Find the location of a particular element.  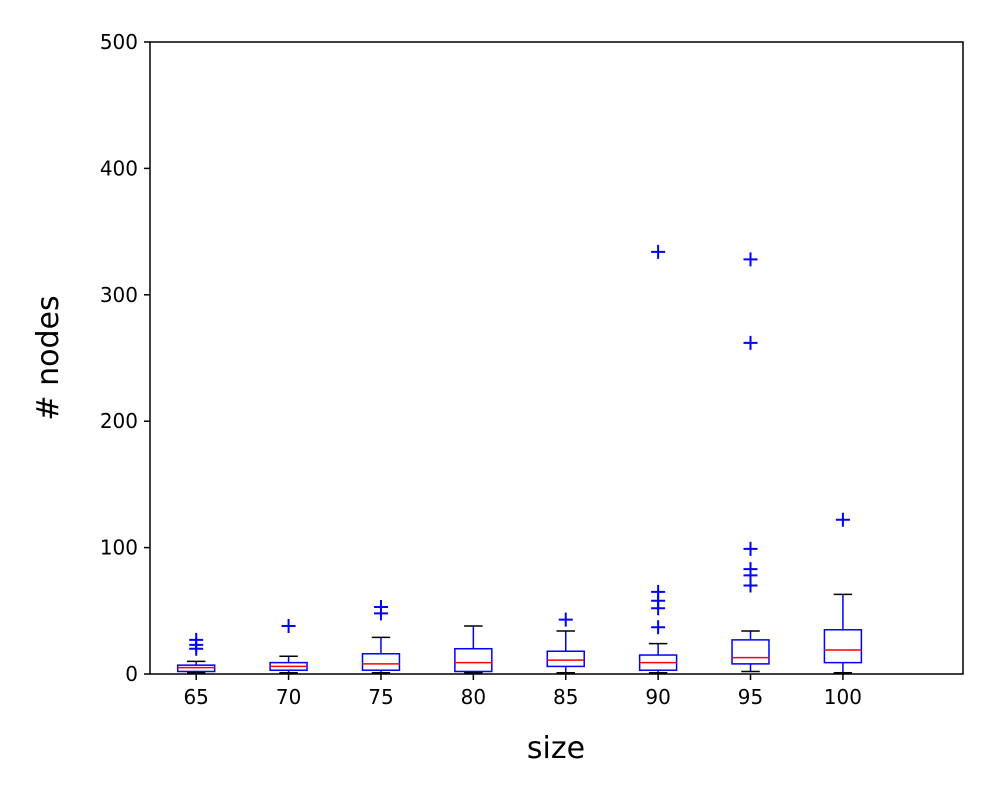

y-tick-label: 300 is located at coordinates (119, 295).